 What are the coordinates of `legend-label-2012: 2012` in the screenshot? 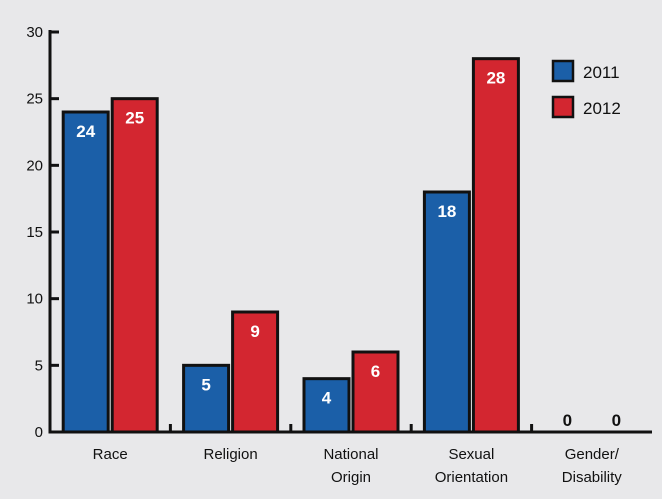 It's located at (602, 108).